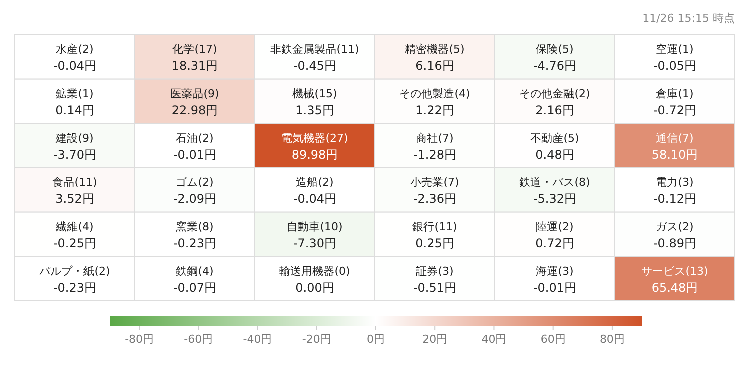 The height and width of the screenshot is (374, 750). Describe the element at coordinates (195, 235) in the screenshot. I see `data-label: 窯業(8) -0.23円` at that location.